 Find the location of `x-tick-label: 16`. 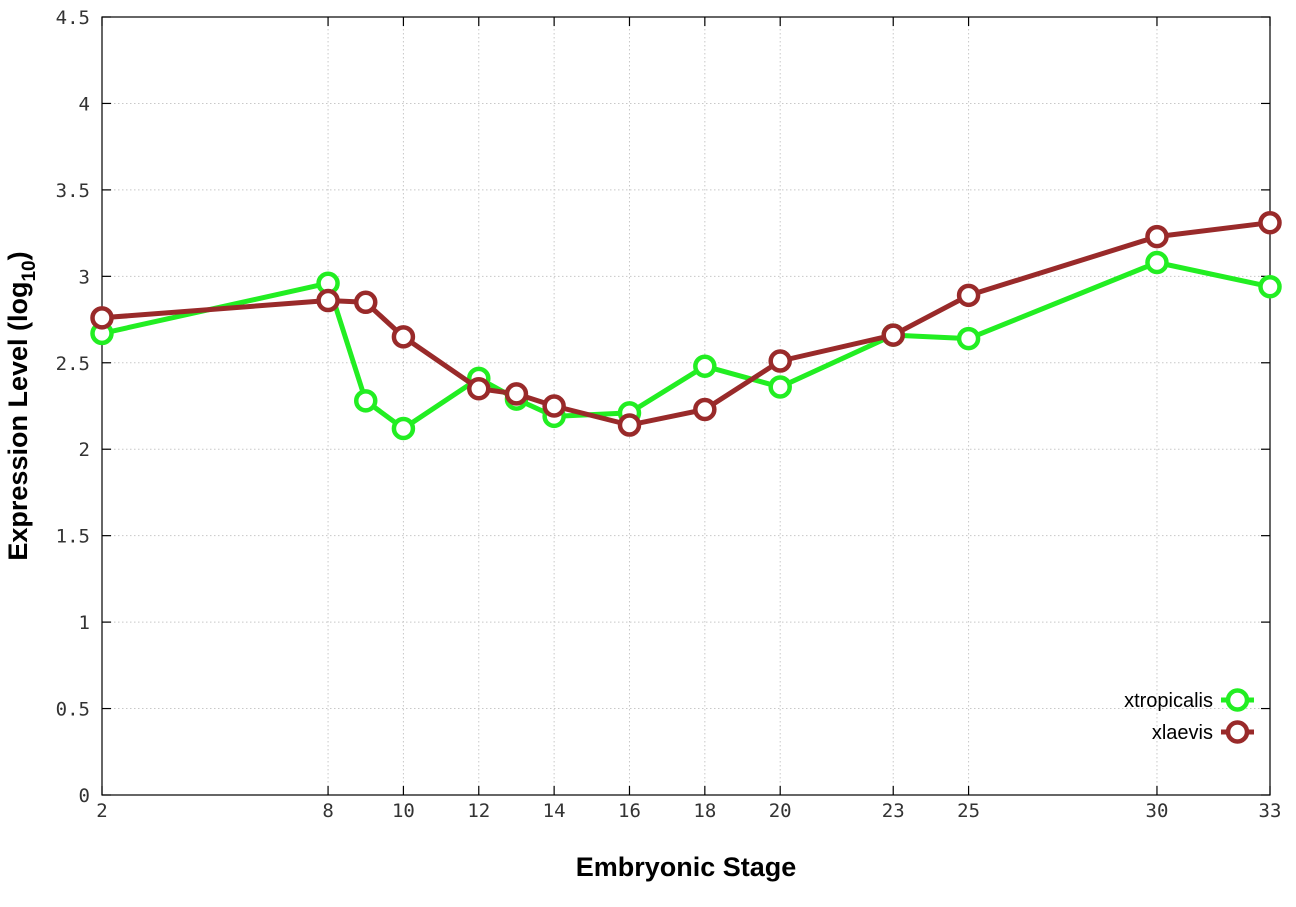

x-tick-label: 16 is located at coordinates (629, 811).